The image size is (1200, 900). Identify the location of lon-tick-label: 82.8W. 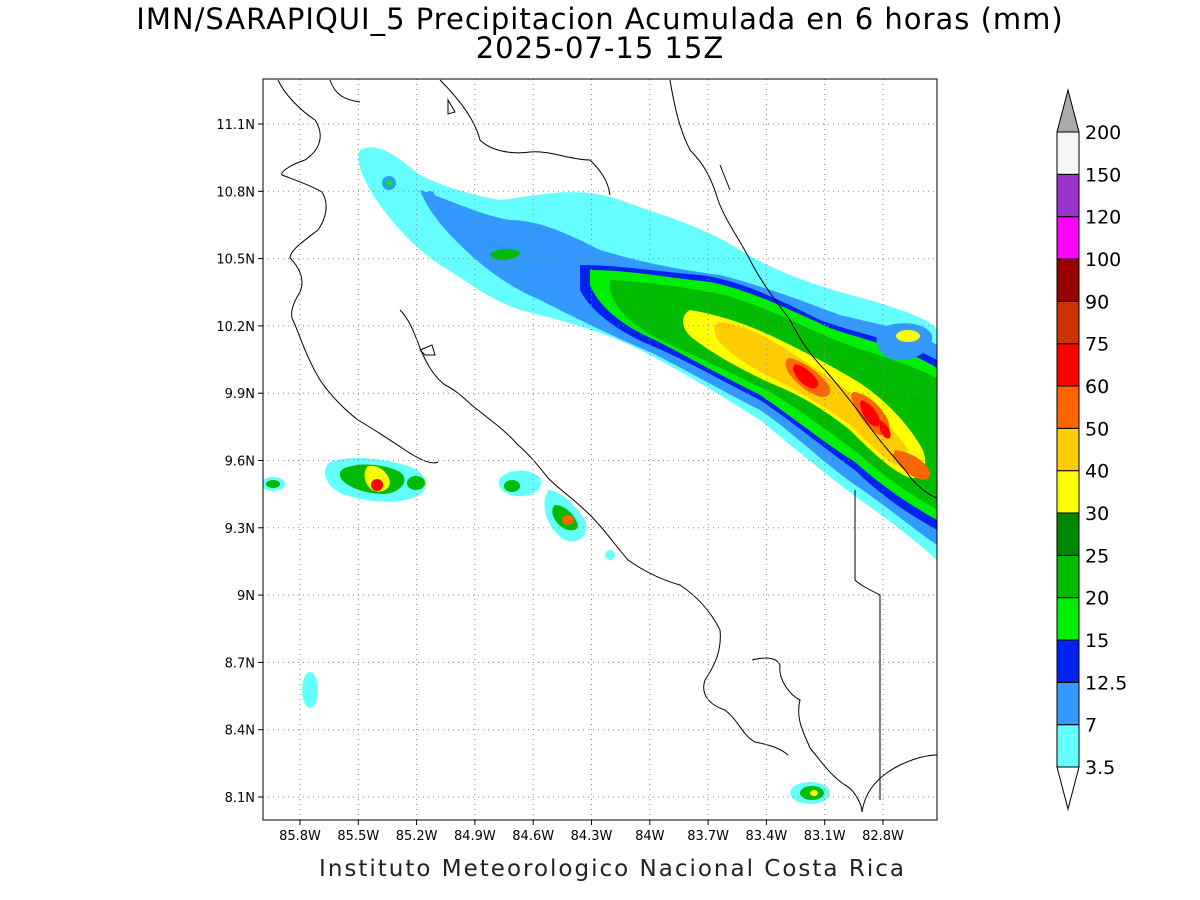
(883, 836).